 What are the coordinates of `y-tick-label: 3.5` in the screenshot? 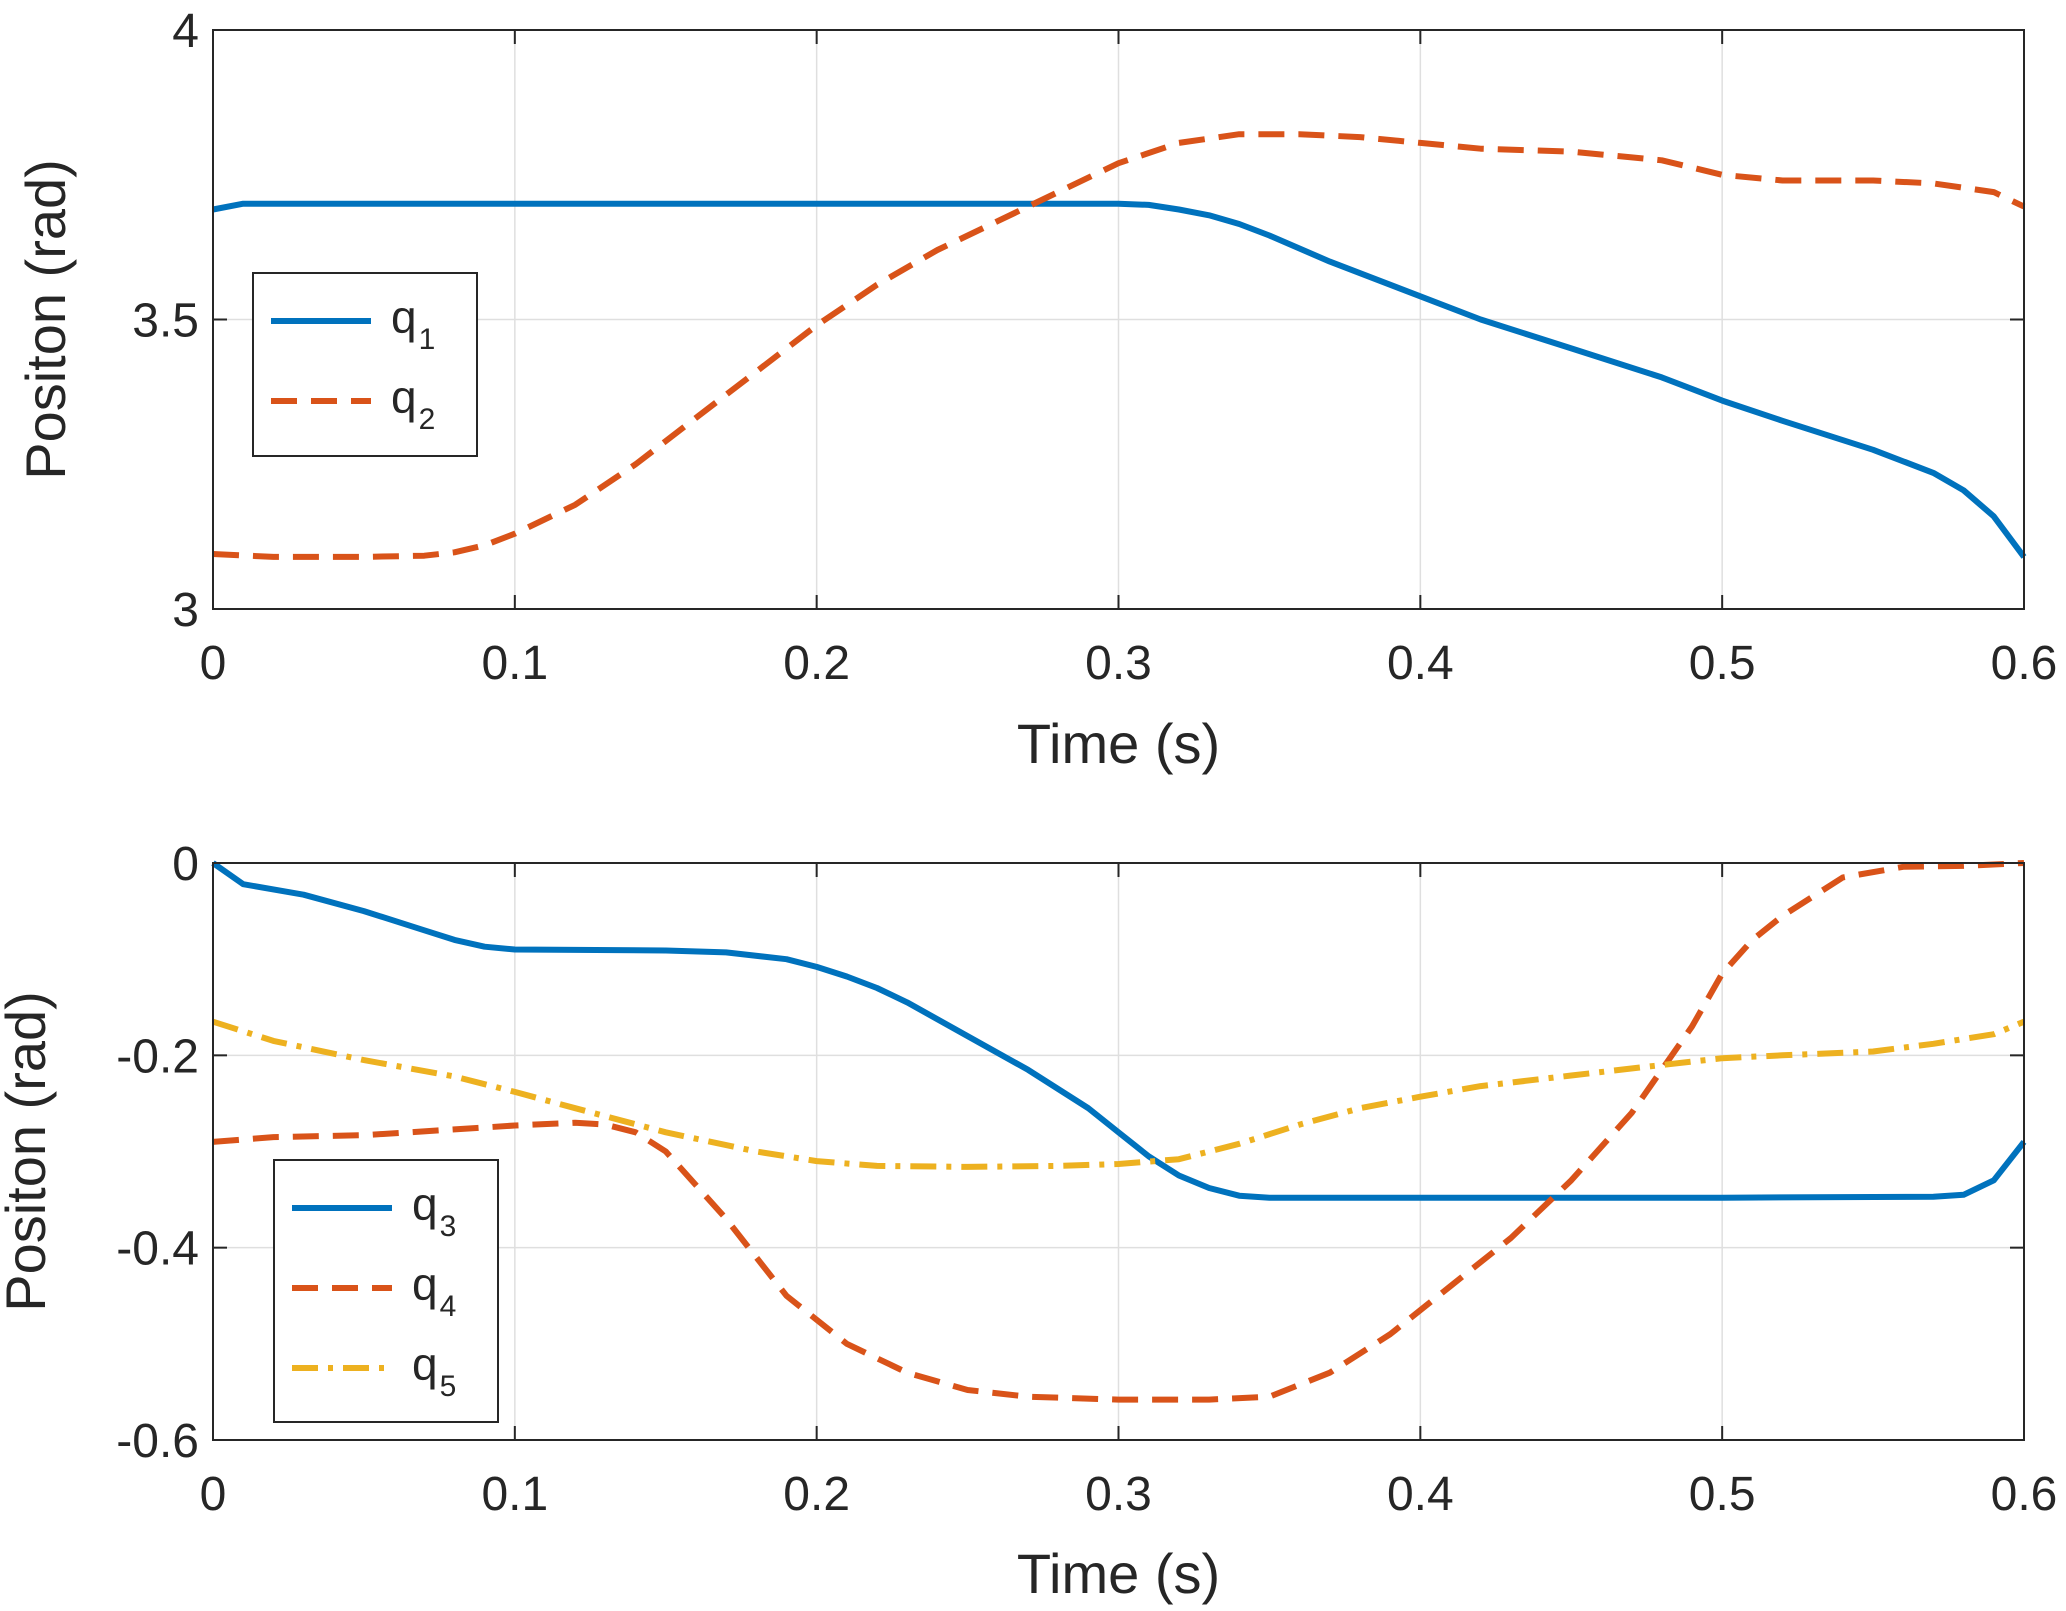 It's located at (165, 321).